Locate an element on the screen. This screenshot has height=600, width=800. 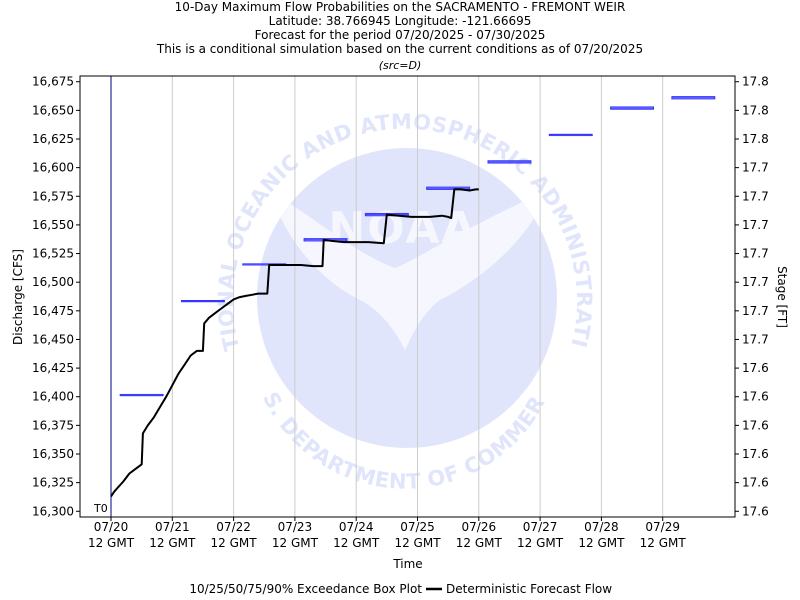
y-tick-label: 16,350 is located at coordinates (53, 454).